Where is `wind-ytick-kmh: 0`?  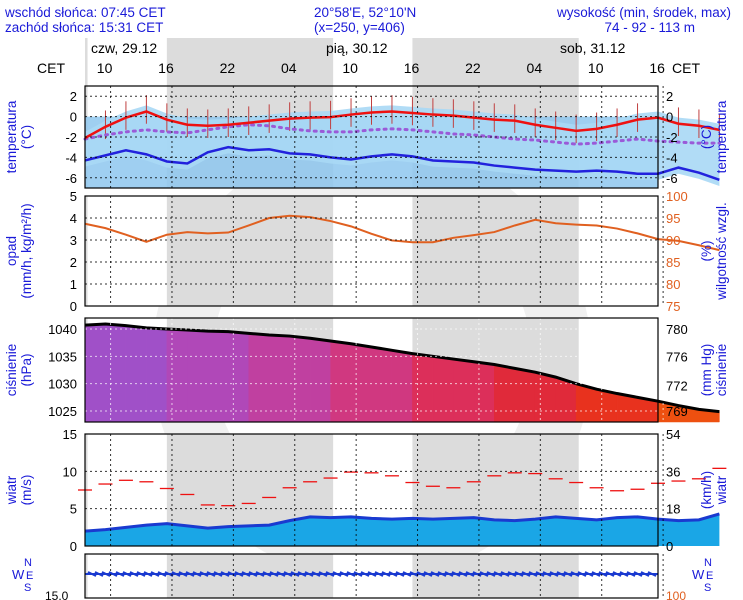
wind-ytick-kmh: 0 is located at coordinates (669, 546).